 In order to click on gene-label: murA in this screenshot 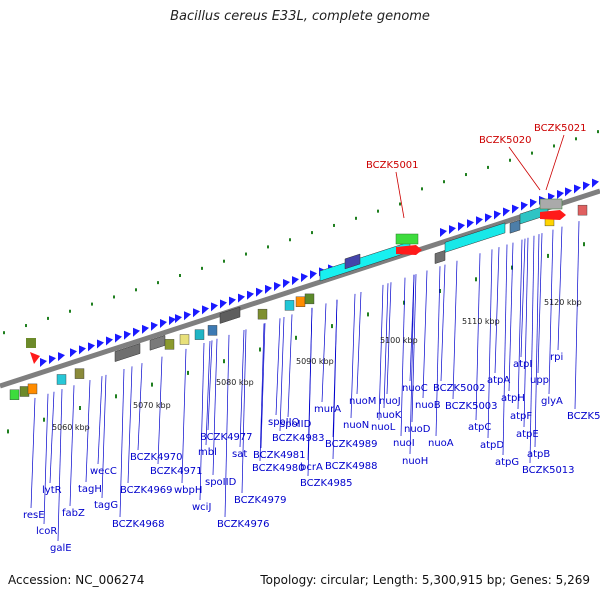, I will do `click(327, 409)`.